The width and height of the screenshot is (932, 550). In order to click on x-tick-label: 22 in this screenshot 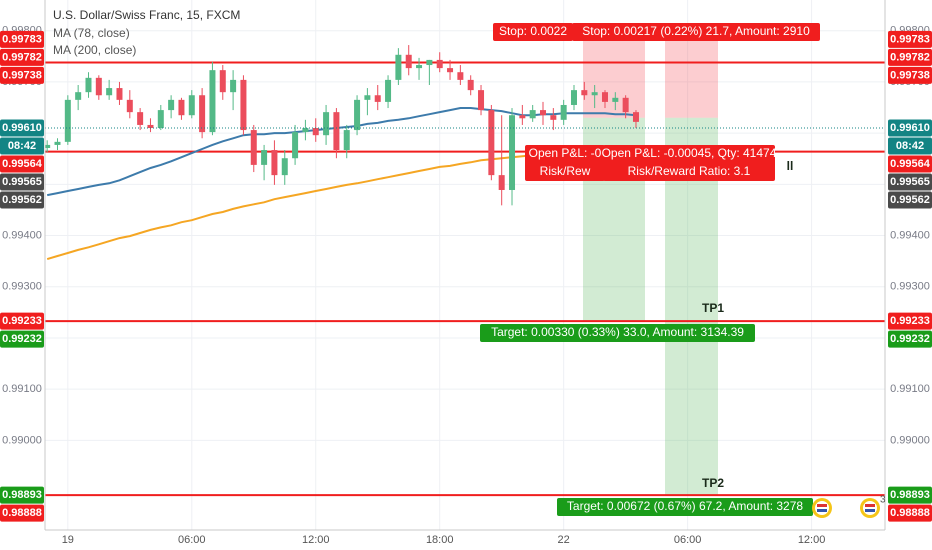, I will do `click(564, 540)`.